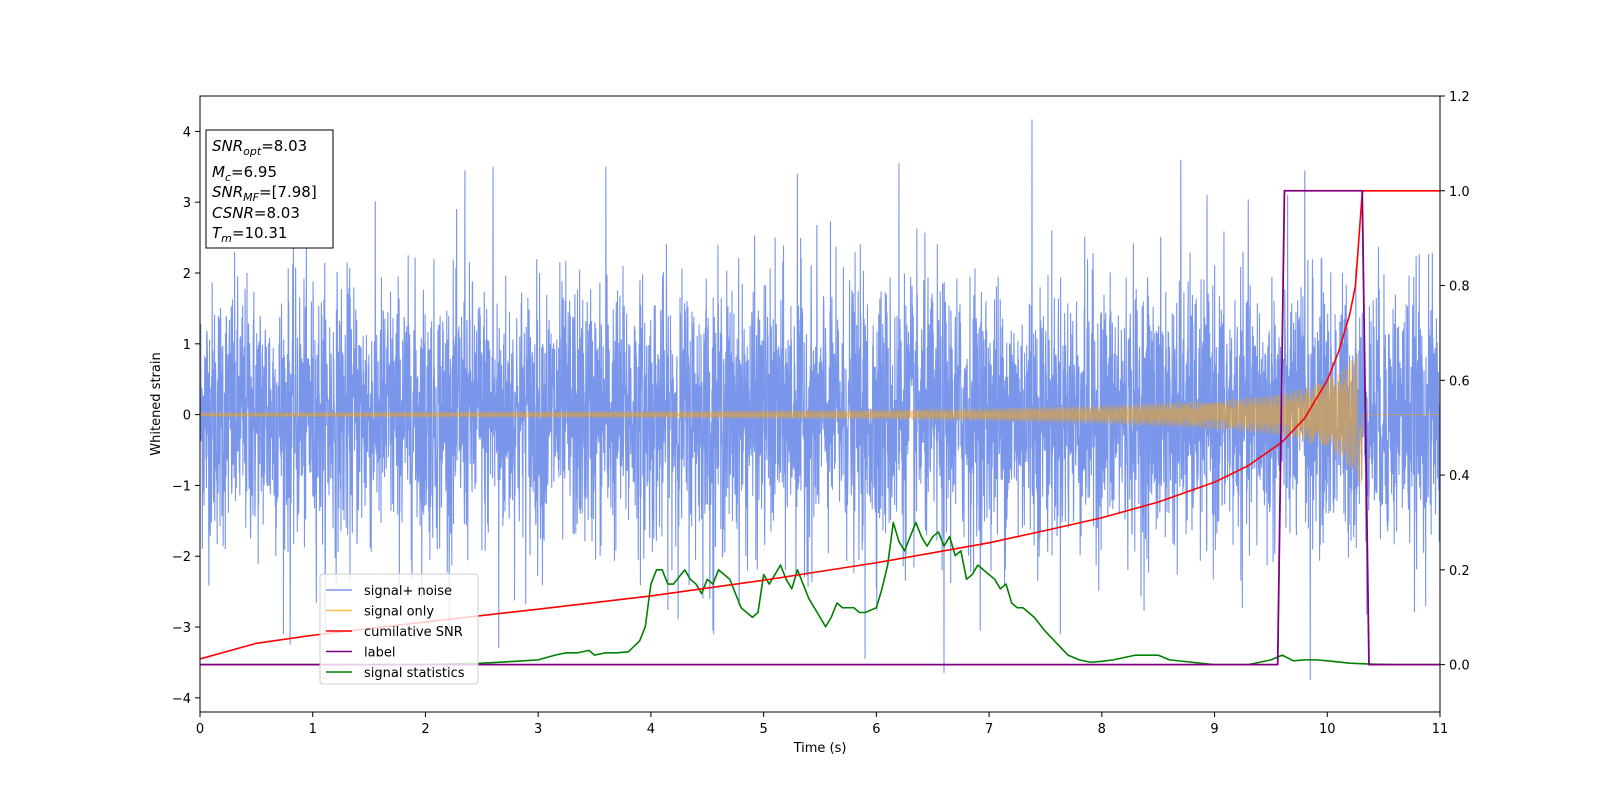 This screenshot has height=800, width=1600. Describe the element at coordinates (1459, 476) in the screenshot. I see `y-right-tick-label: 0.4` at that location.